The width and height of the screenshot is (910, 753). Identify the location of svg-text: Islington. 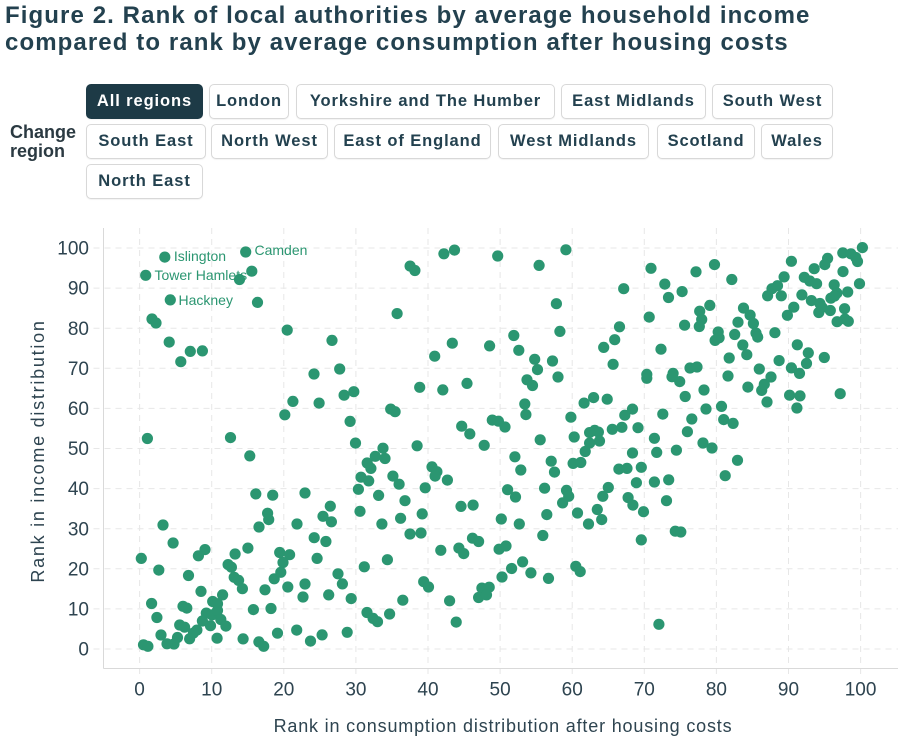
(200, 256).